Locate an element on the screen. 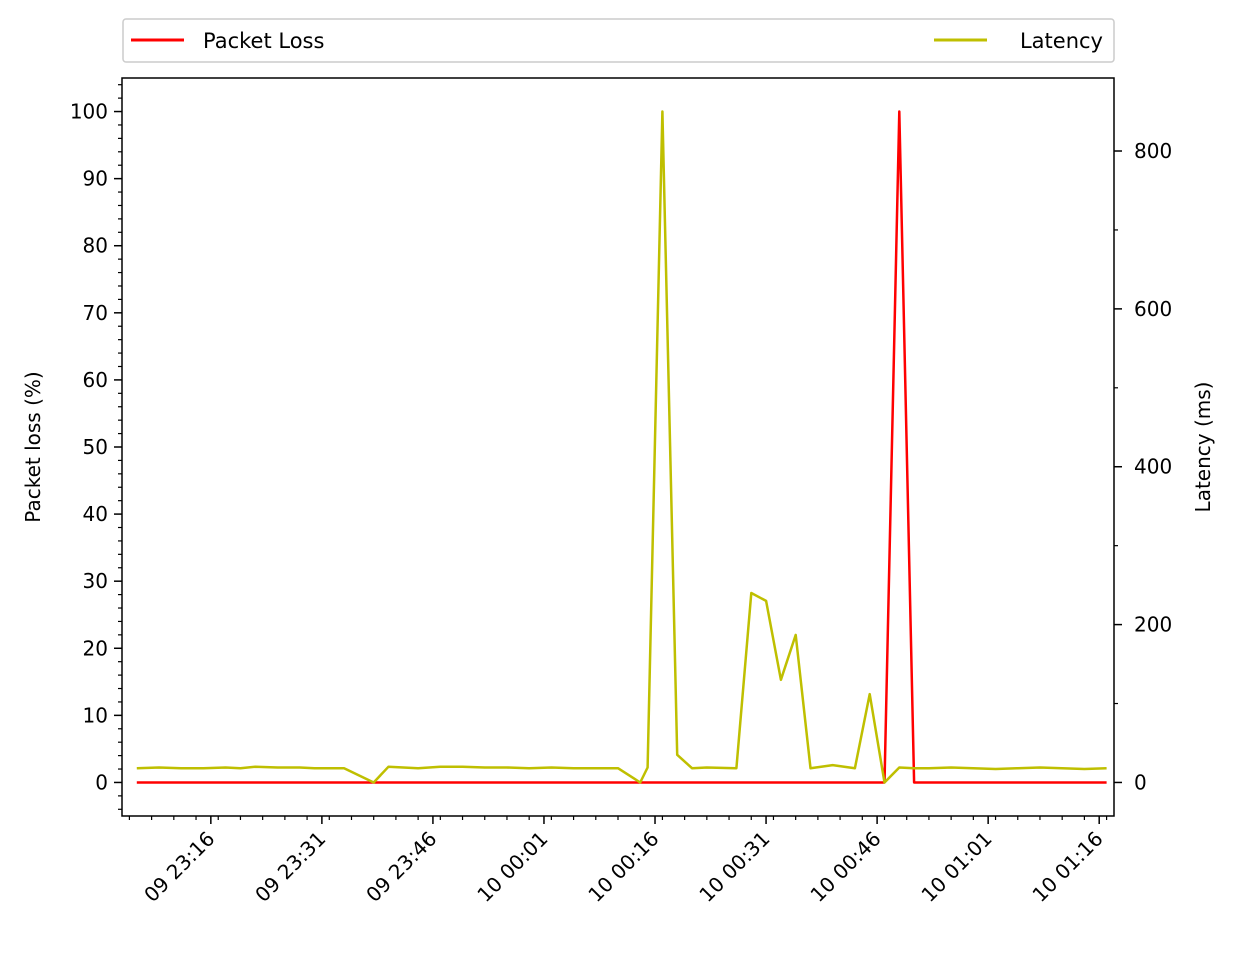 This screenshot has width=1236, height=953. right-tick-label: 600 is located at coordinates (1153, 309).